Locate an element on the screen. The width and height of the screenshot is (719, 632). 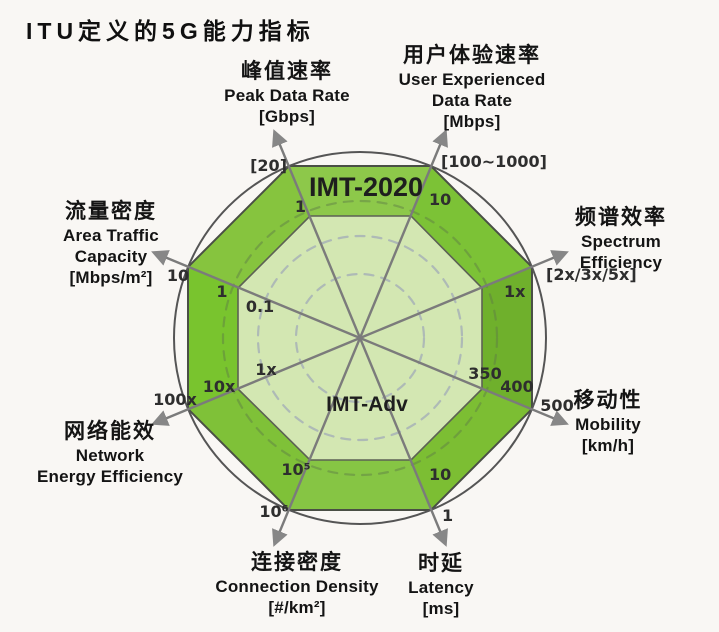
series-label-imt2020: IMT-2020 is located at coordinates (366, 187).